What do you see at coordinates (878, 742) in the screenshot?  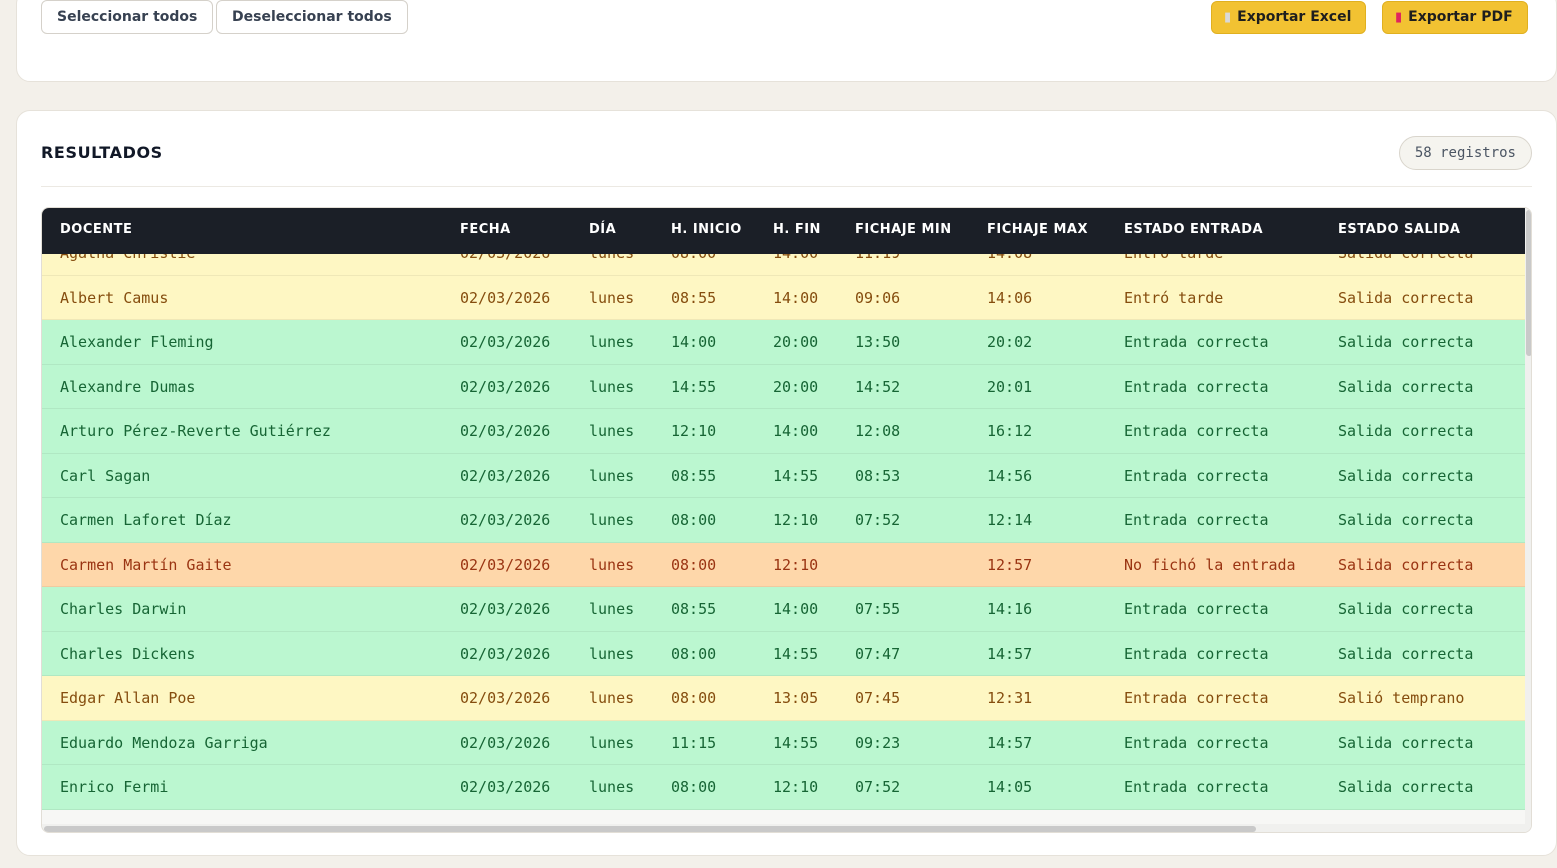 I see `cell-fichaje-min: 09:23` at bounding box center [878, 742].